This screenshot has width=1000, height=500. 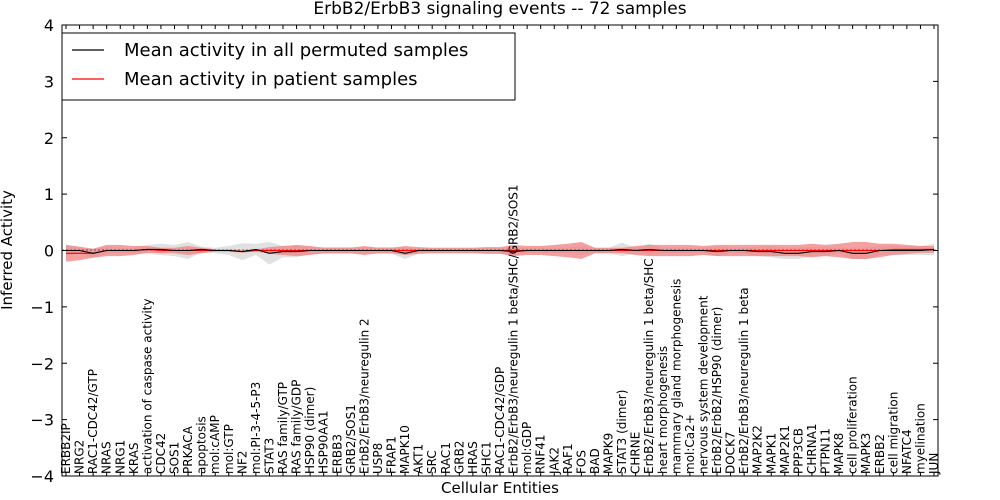 What do you see at coordinates (297, 427) in the screenshot?
I see `x-tick-label: RAS family/GDP` at bounding box center [297, 427].